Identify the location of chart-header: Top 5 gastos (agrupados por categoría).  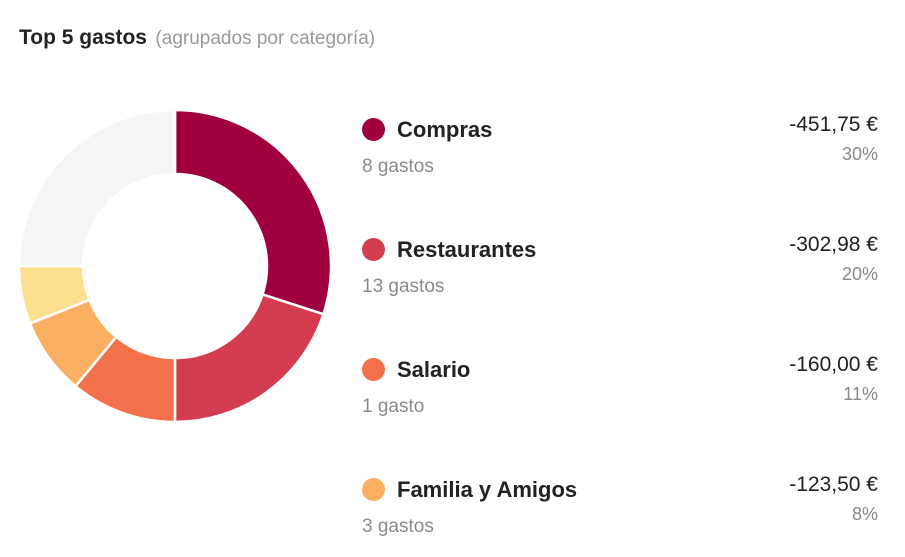
(197, 38).